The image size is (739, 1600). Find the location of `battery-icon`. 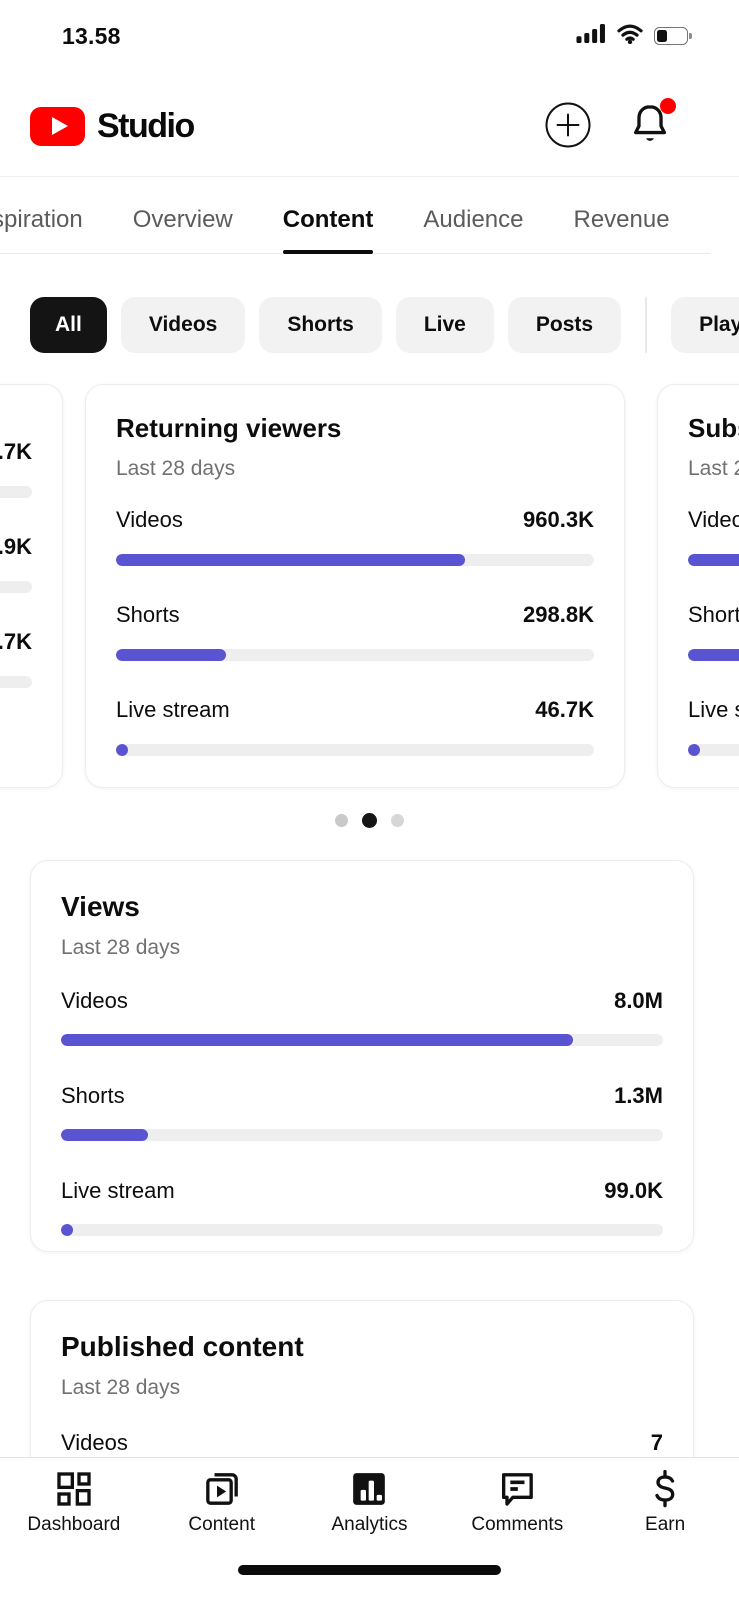

battery-icon is located at coordinates (673, 36).